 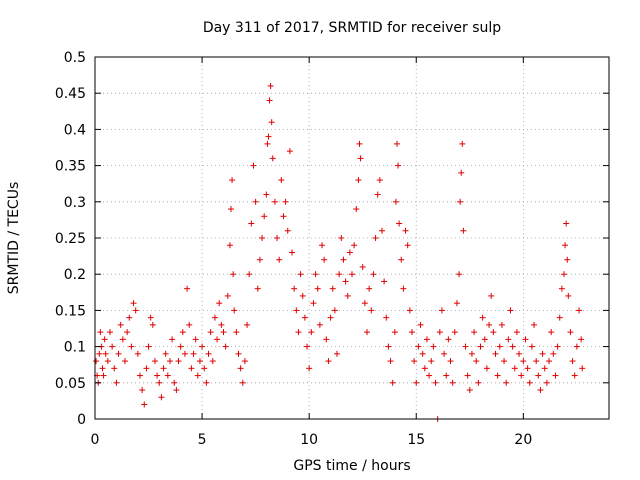 What do you see at coordinates (523, 440) in the screenshot?
I see `x-tick-label: 20` at bounding box center [523, 440].